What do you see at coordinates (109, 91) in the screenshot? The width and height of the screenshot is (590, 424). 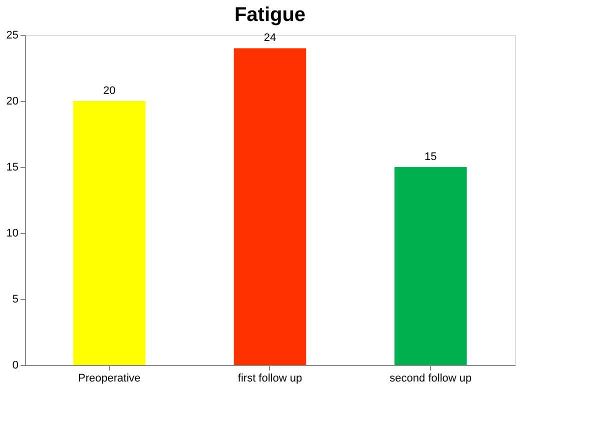 I see `data-label: 20` at bounding box center [109, 91].